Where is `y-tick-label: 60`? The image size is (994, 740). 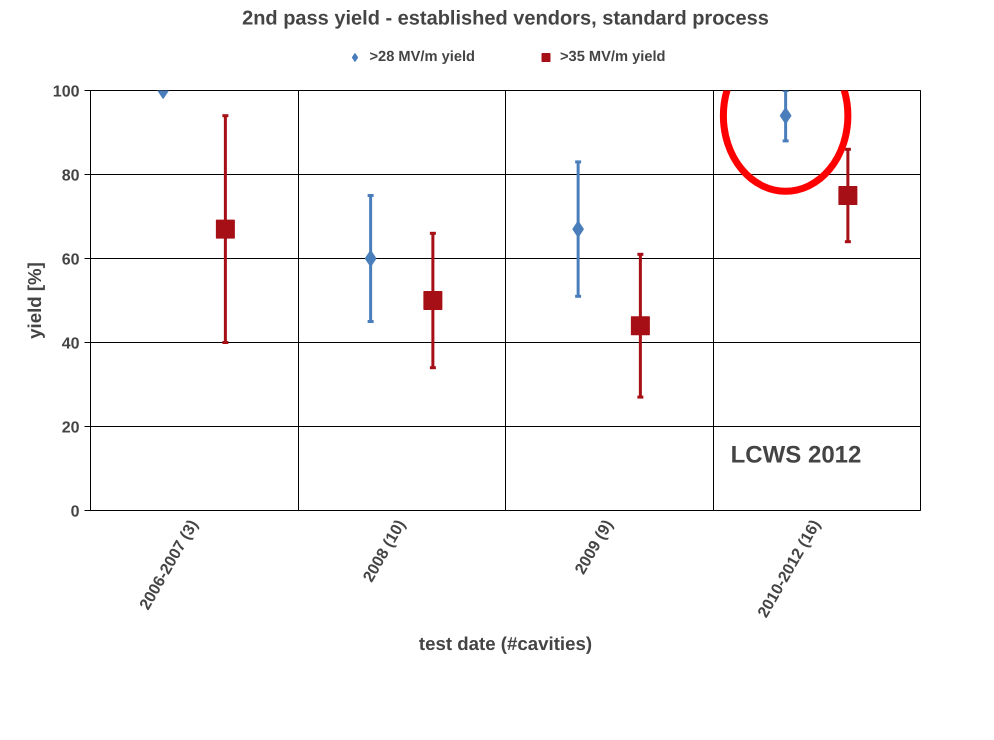 y-tick-label: 60 is located at coordinates (71, 260).